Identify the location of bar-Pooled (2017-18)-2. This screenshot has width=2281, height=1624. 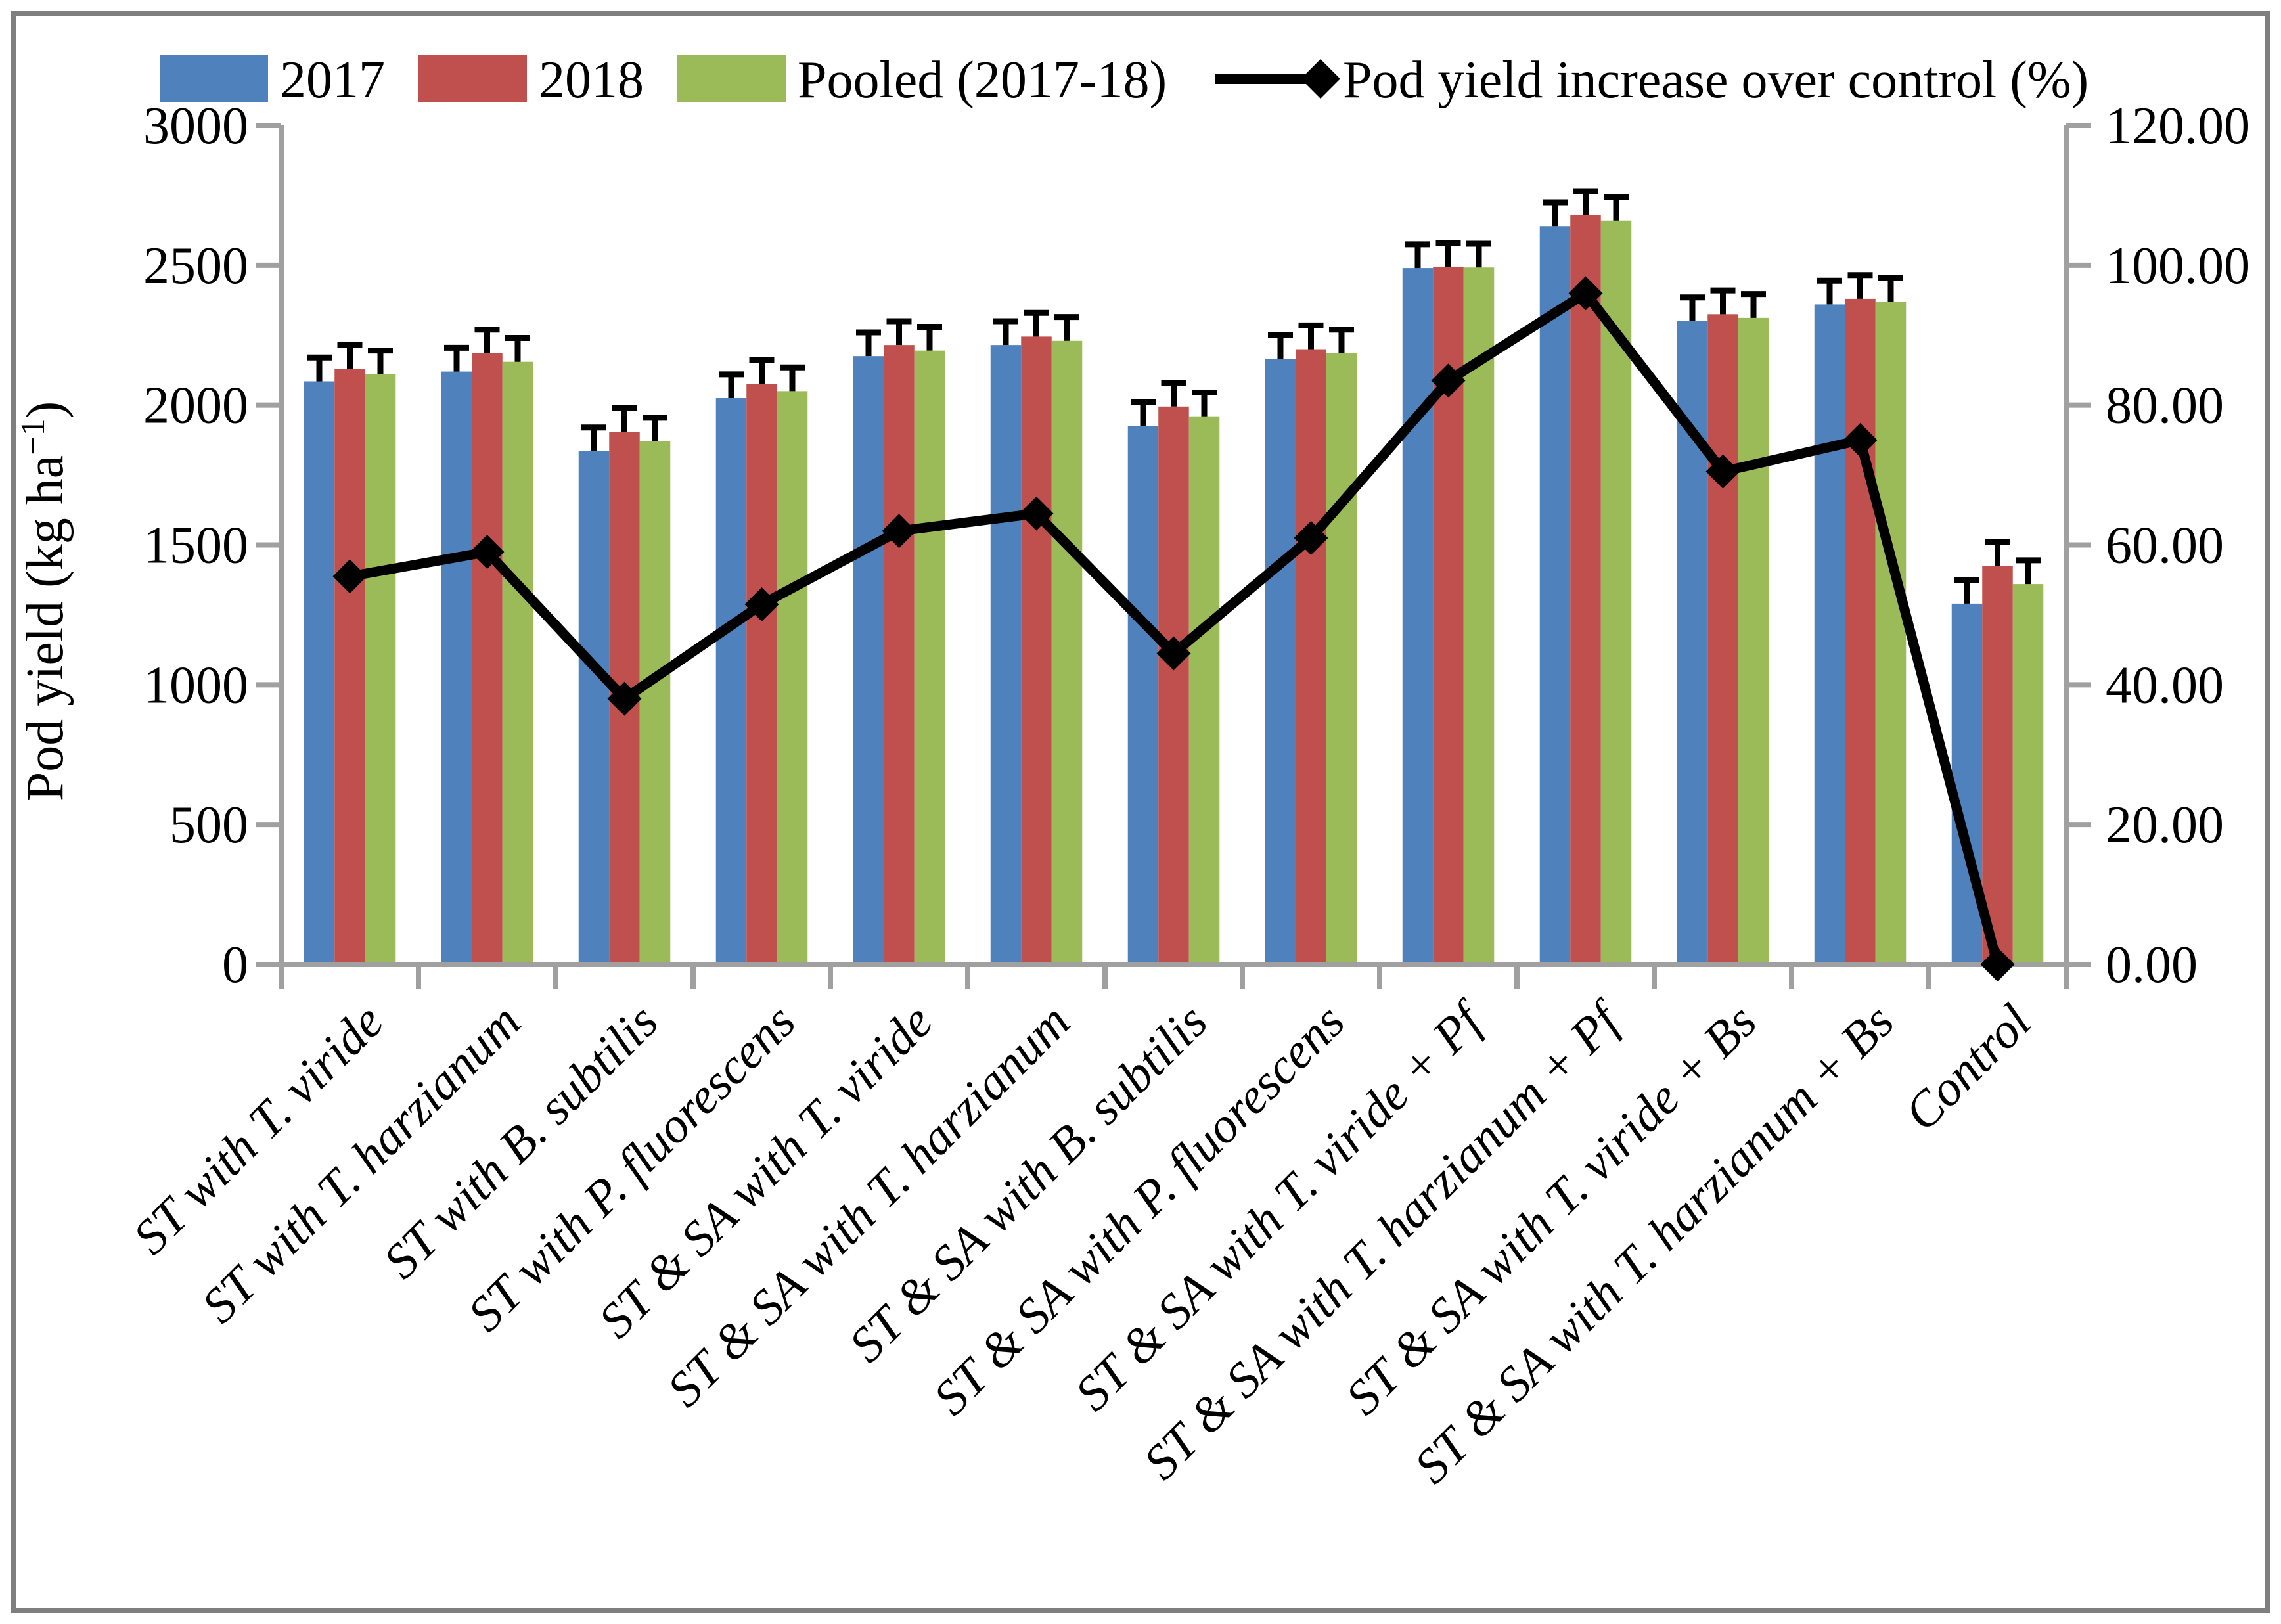
(655, 702).